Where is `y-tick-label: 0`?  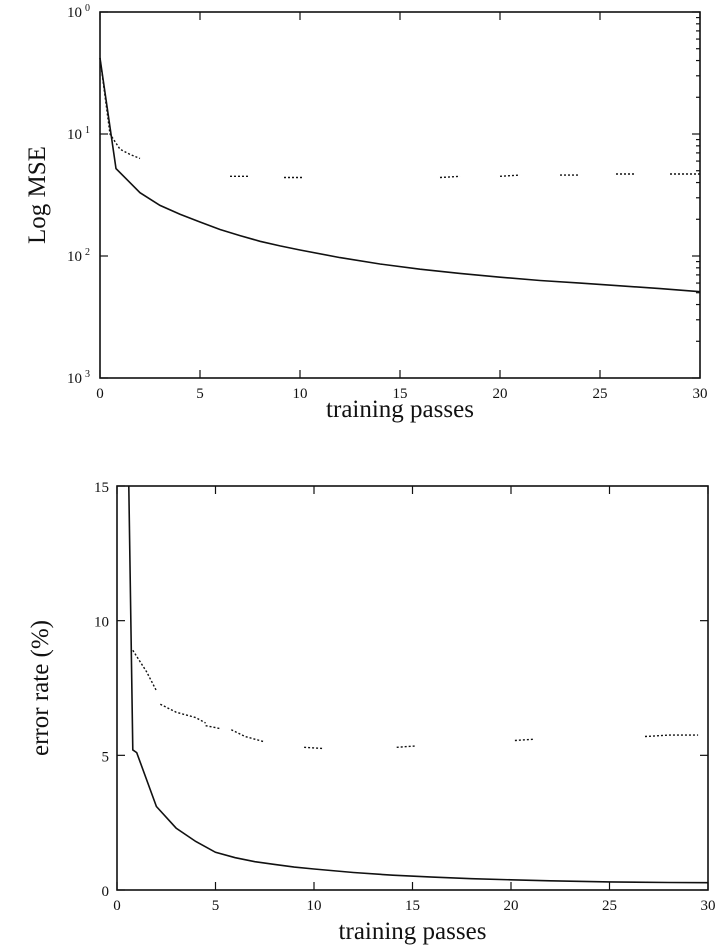
y-tick-label: 0 is located at coordinates (106, 892).